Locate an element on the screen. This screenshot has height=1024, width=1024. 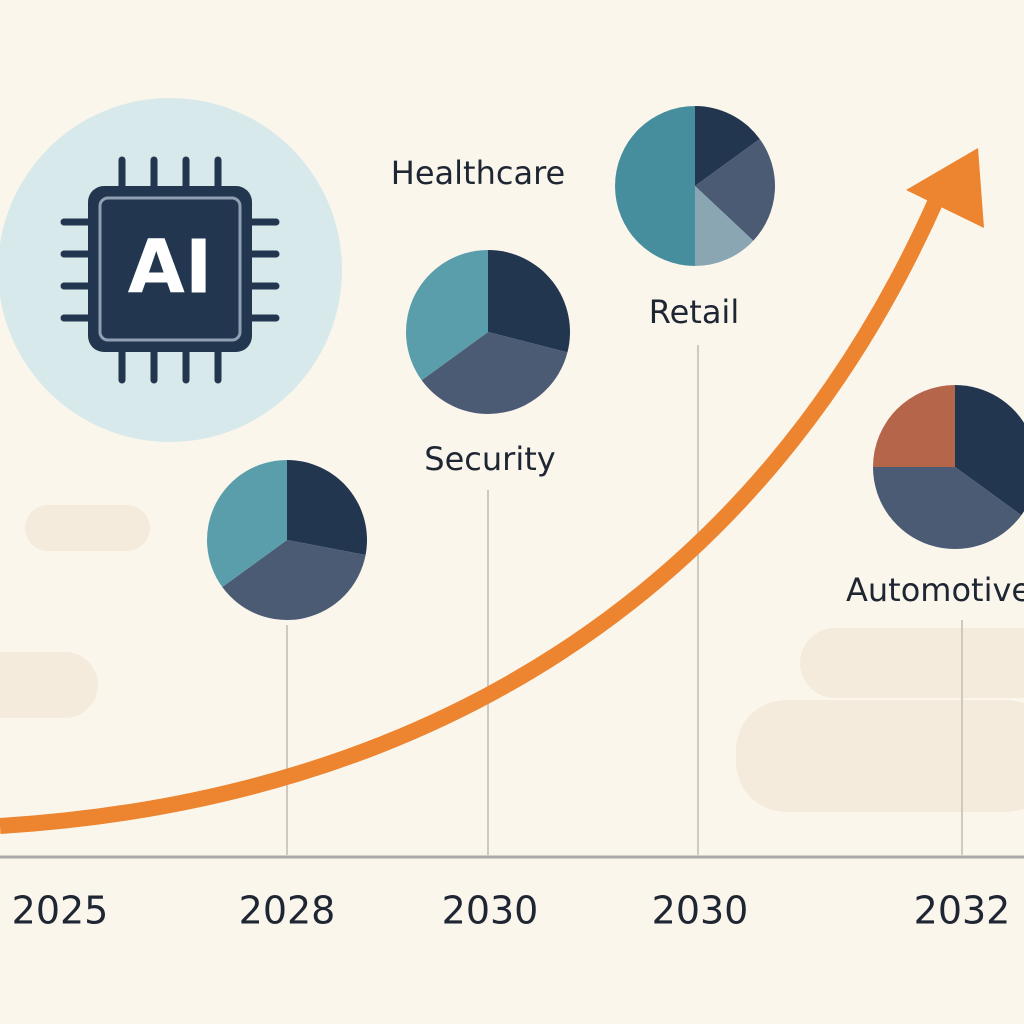
year-label: 2025 is located at coordinates (60, 911).